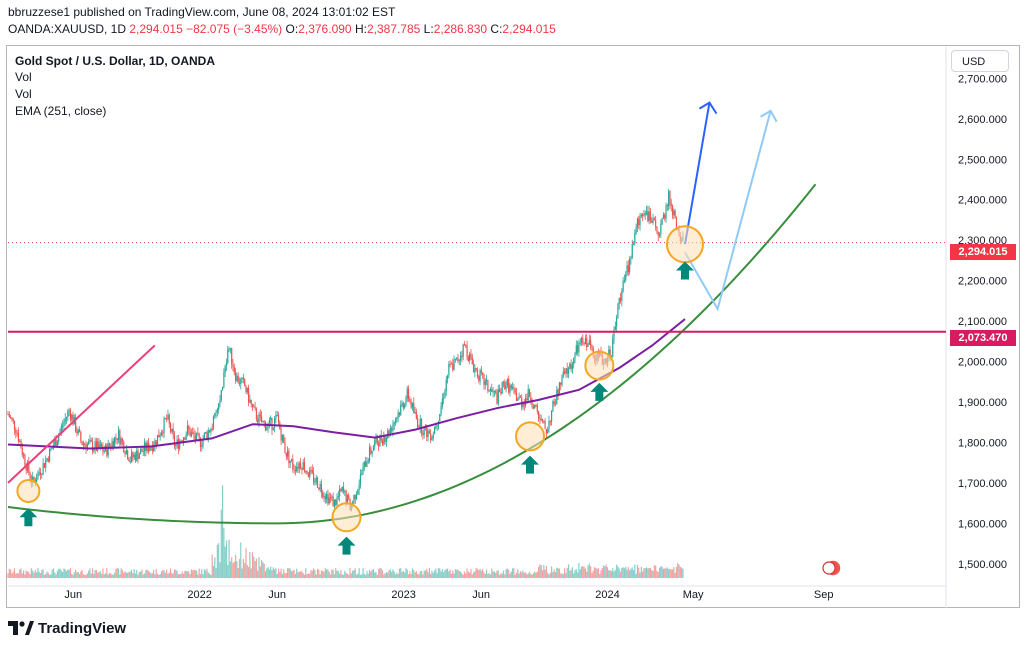 The width and height of the screenshot is (1027, 646). I want to click on currency-button: USD, so click(980, 61).